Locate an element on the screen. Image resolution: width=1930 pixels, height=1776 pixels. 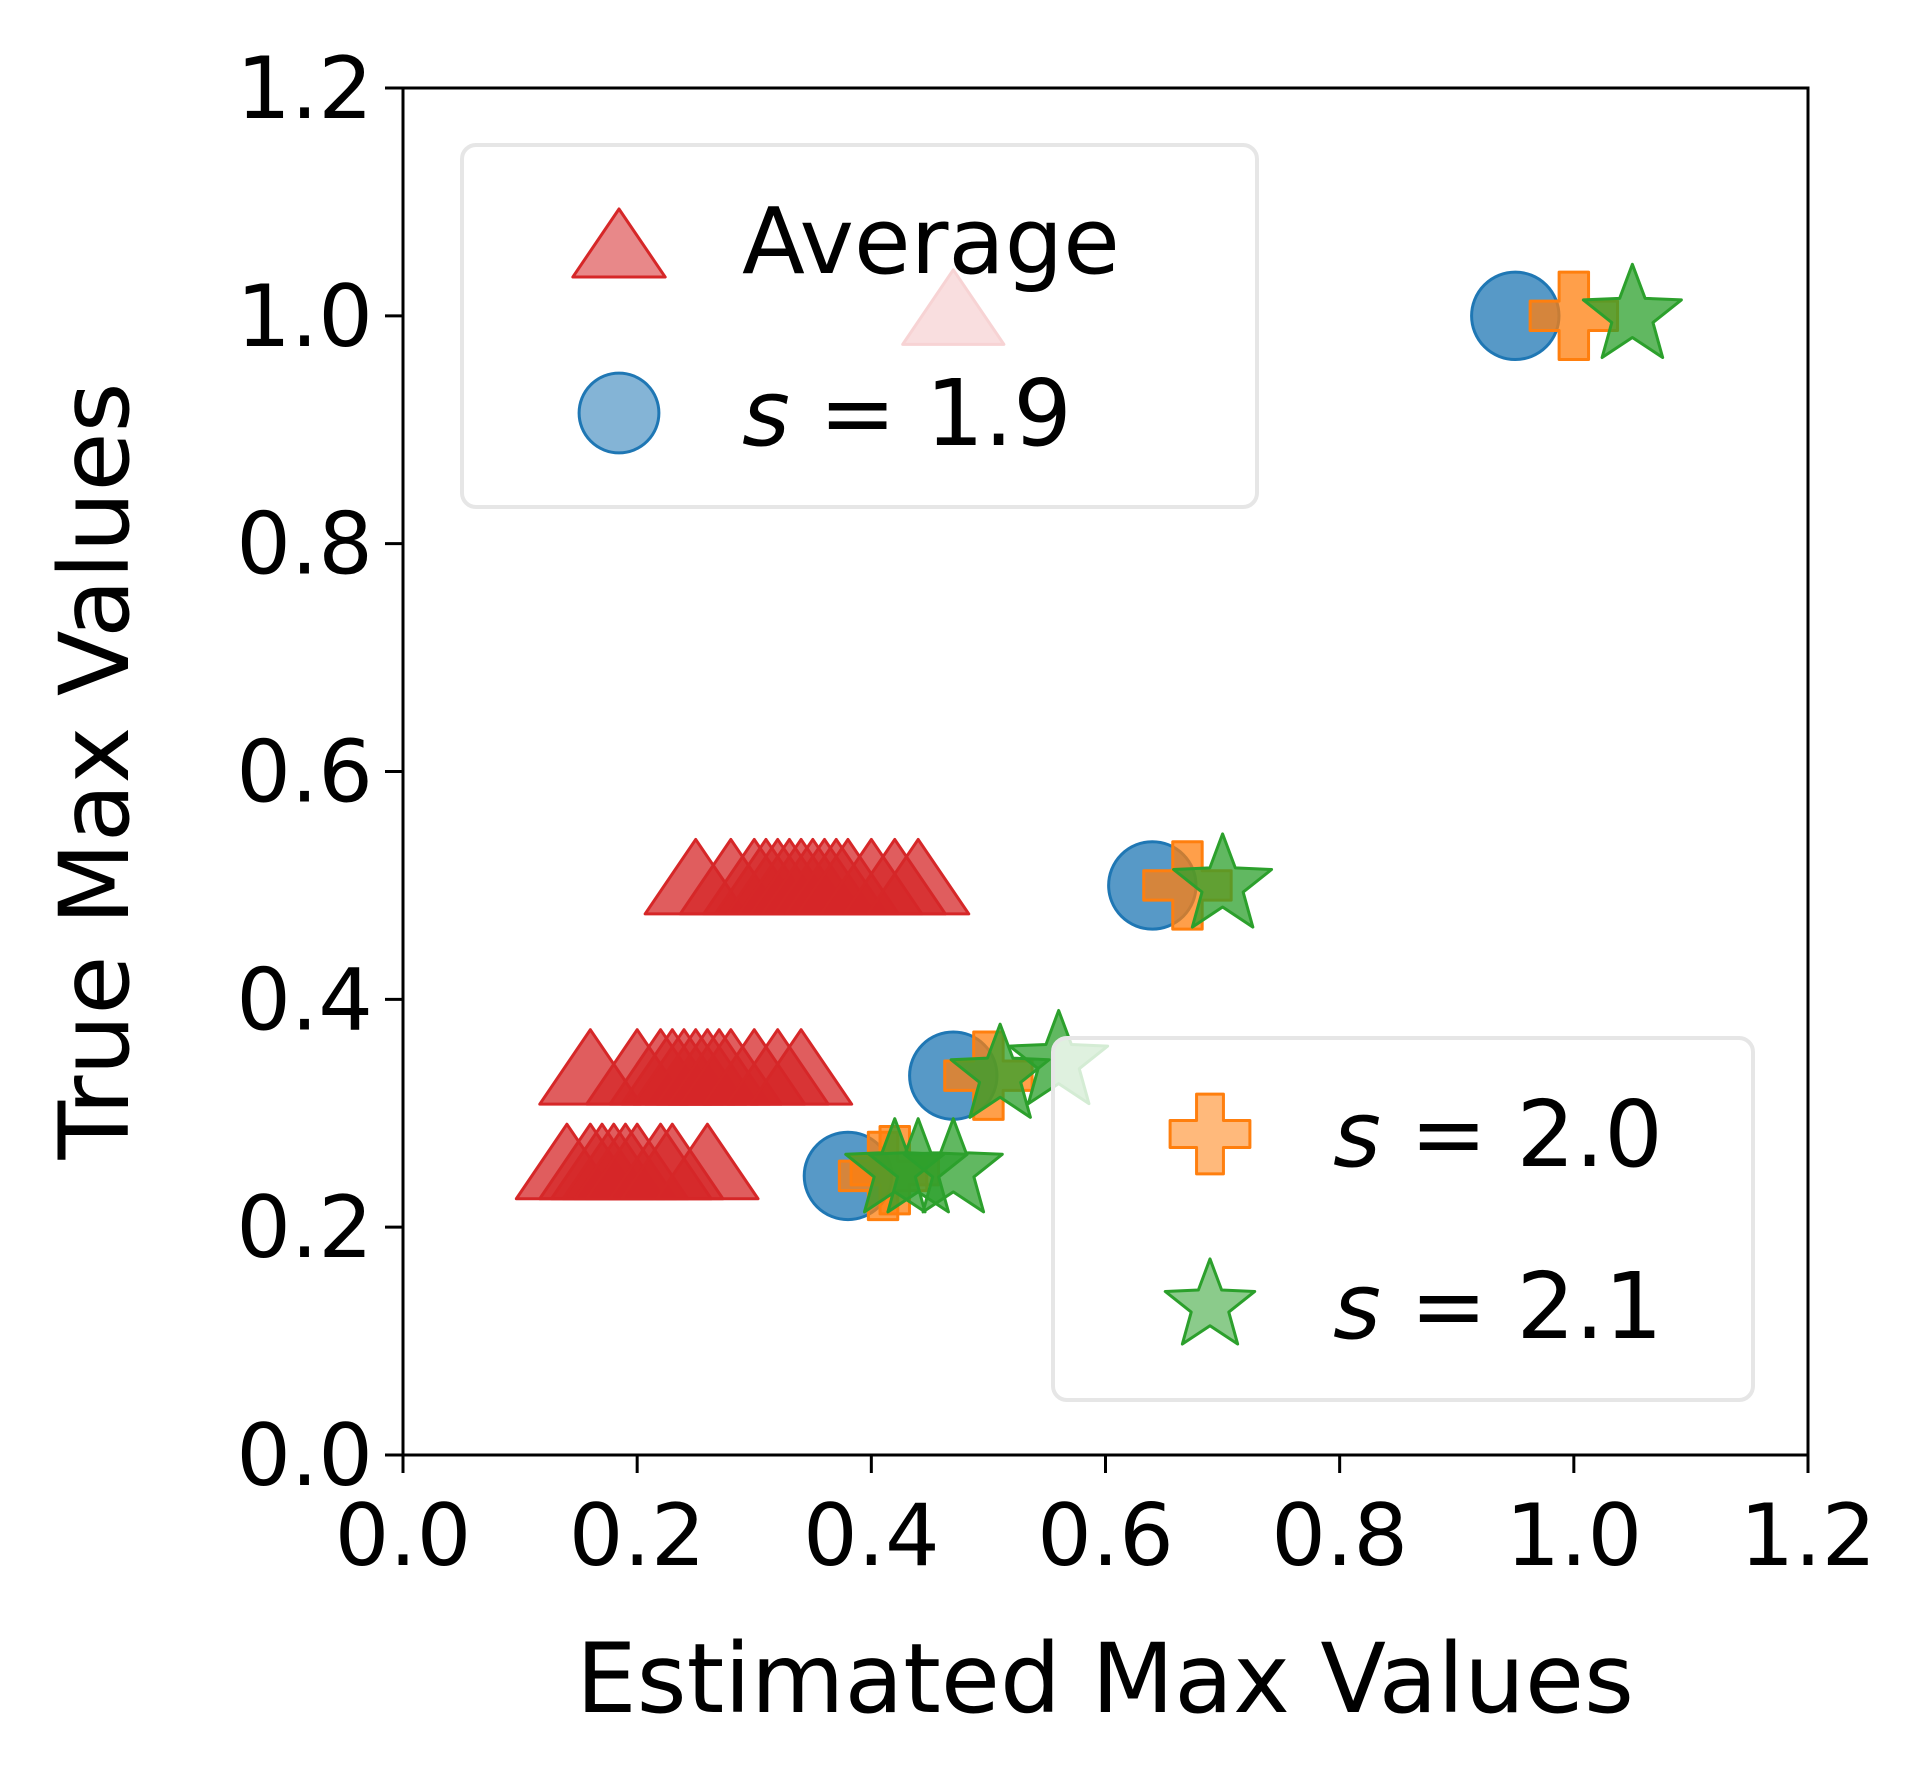
legend-item: s = 2.0 is located at coordinates (1415, 1134).